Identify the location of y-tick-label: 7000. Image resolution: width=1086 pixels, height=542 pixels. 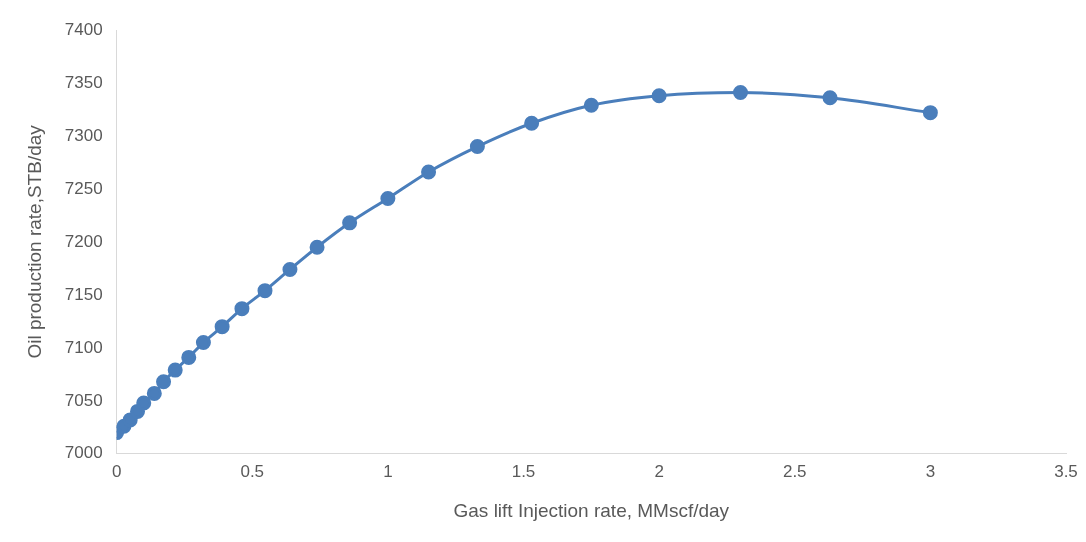
(83, 453).